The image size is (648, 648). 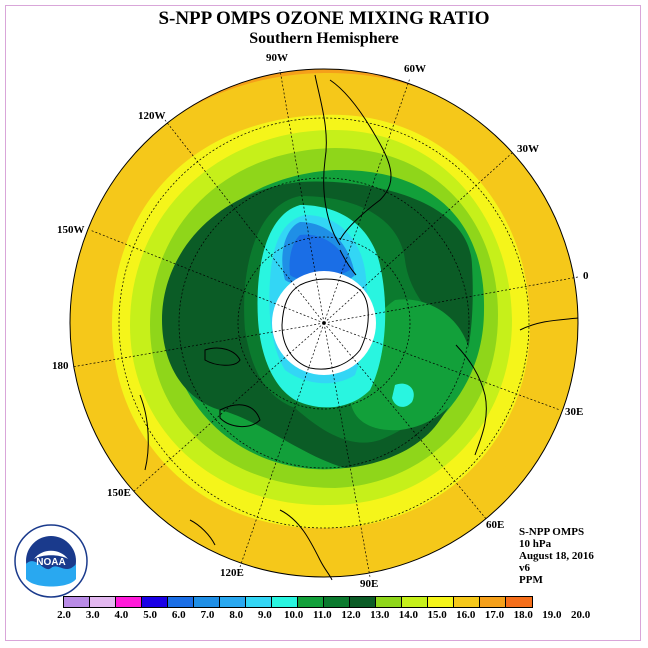 I want to click on lon-label-120w: 120W, so click(x=152, y=116).